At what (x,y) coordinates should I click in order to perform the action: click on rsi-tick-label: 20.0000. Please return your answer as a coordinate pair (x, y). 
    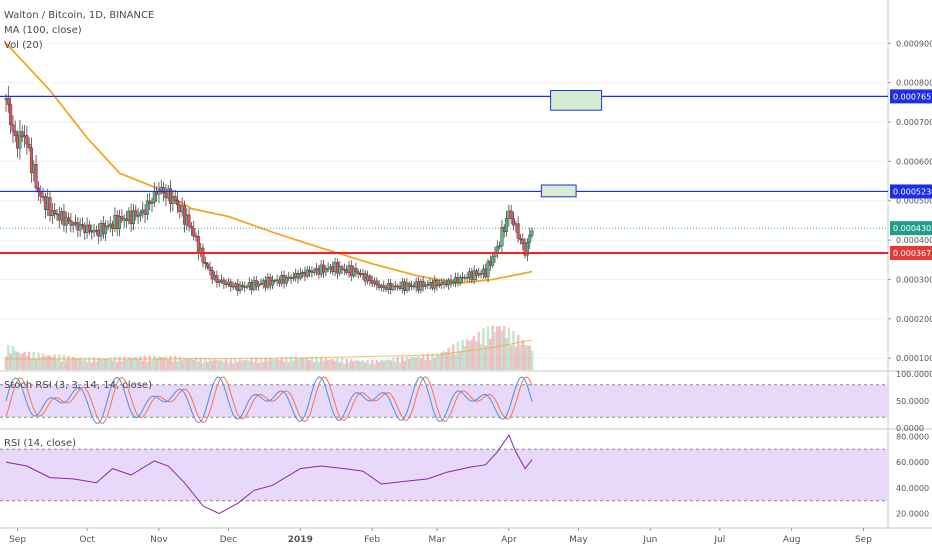
    Looking at the image, I should click on (912, 514).